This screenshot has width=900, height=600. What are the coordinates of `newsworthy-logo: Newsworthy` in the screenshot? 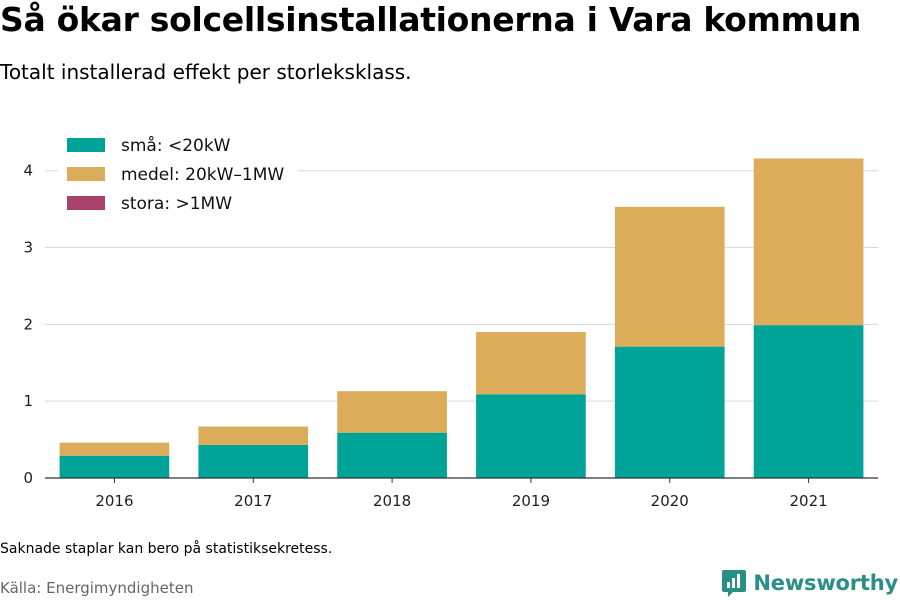 It's located at (809, 583).